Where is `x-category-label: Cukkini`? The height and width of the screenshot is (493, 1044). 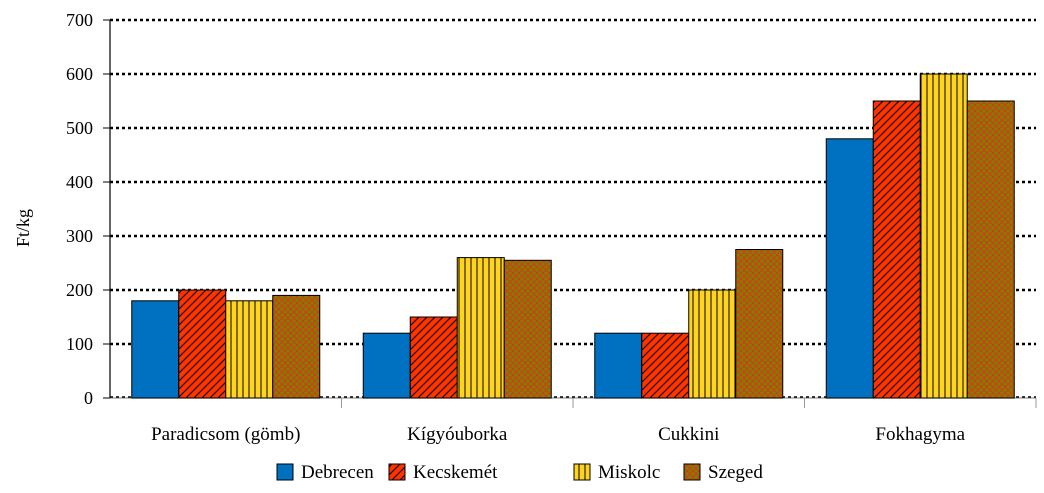 x-category-label: Cukkini is located at coordinates (688, 434).